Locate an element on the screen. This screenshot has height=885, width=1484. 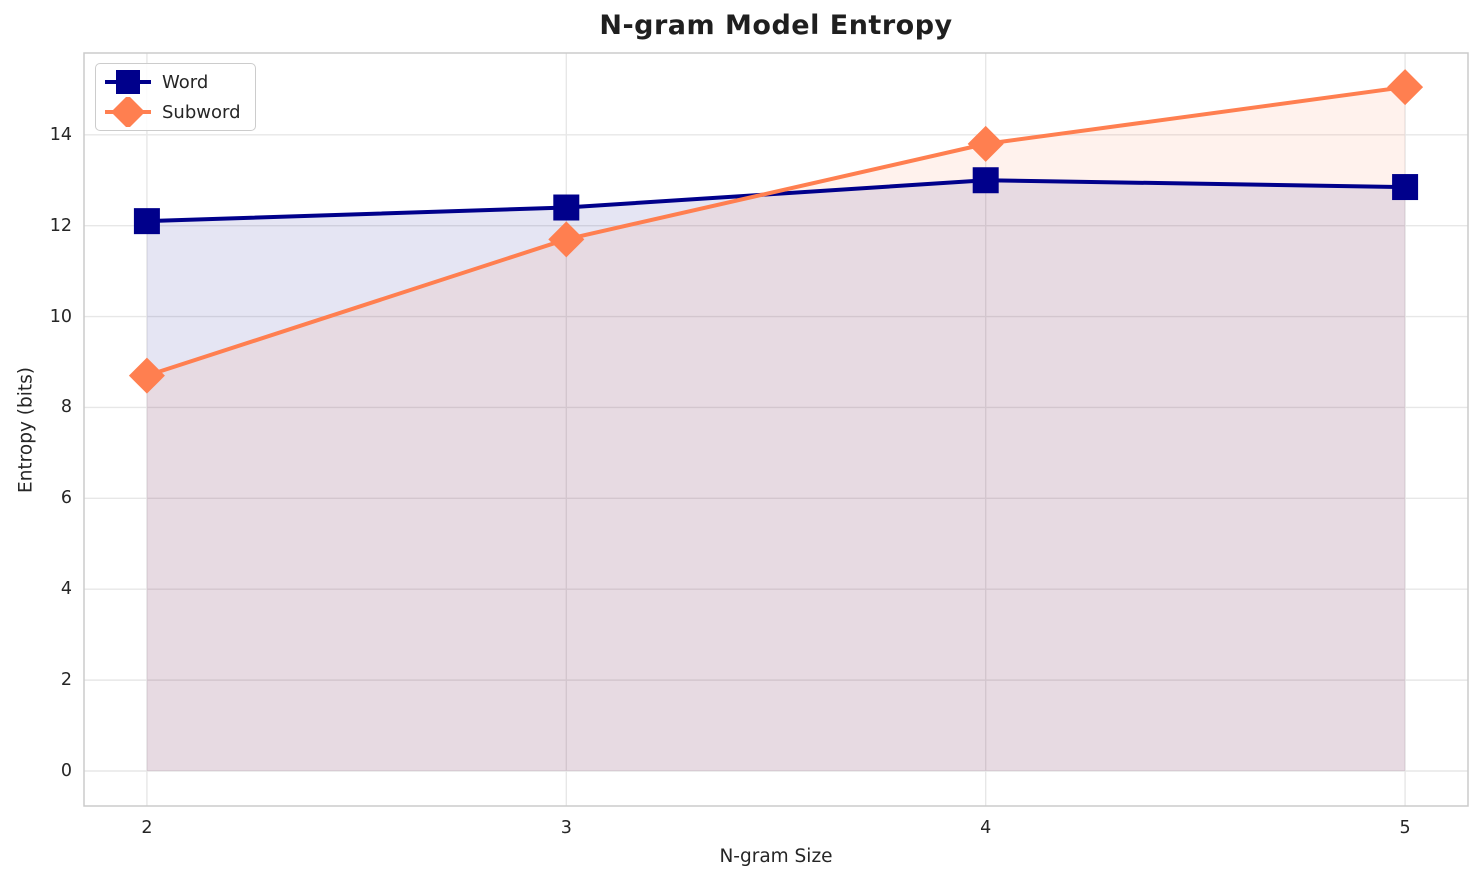
legend: Word Subword is located at coordinates (175, 97).